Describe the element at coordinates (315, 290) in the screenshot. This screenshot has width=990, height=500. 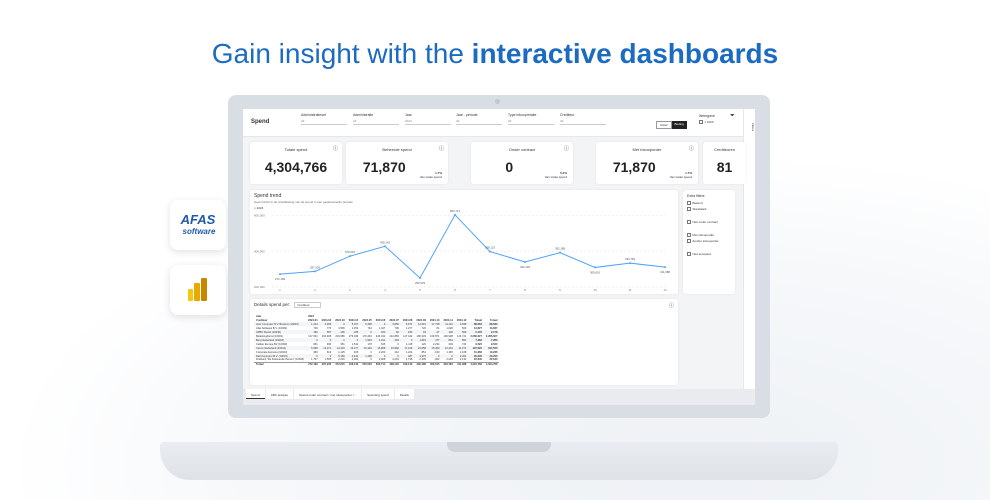
I see `x-tick-label: 2` at that location.